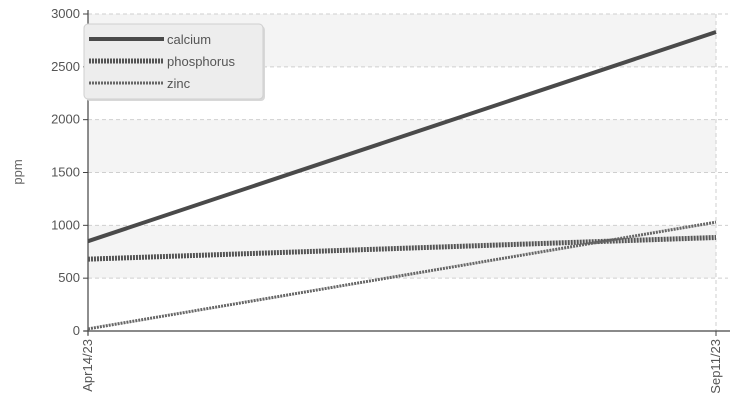 The image size is (737, 414). I want to click on legend-box, so click(173, 61).